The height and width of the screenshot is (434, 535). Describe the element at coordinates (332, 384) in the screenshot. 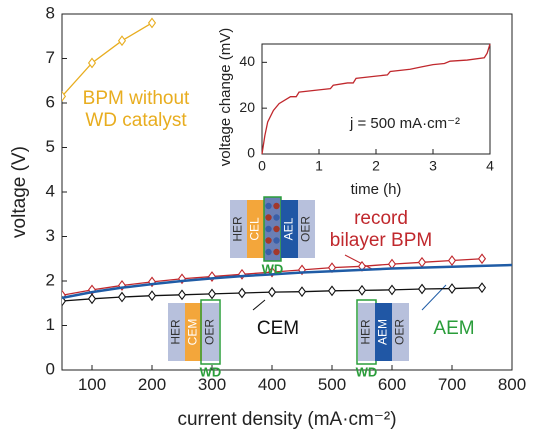

I see `x-tick-label: 500` at that location.